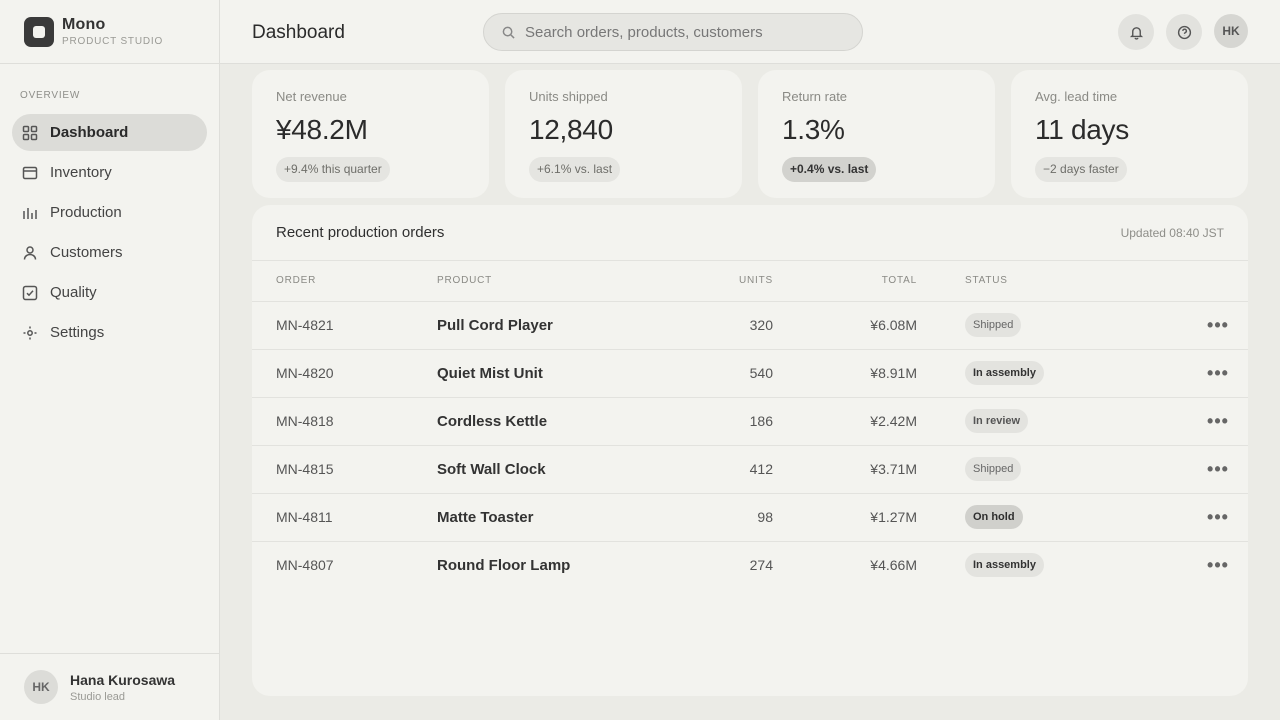  What do you see at coordinates (109, 292) in the screenshot?
I see `sidebar-item-quality: Quality` at bounding box center [109, 292].